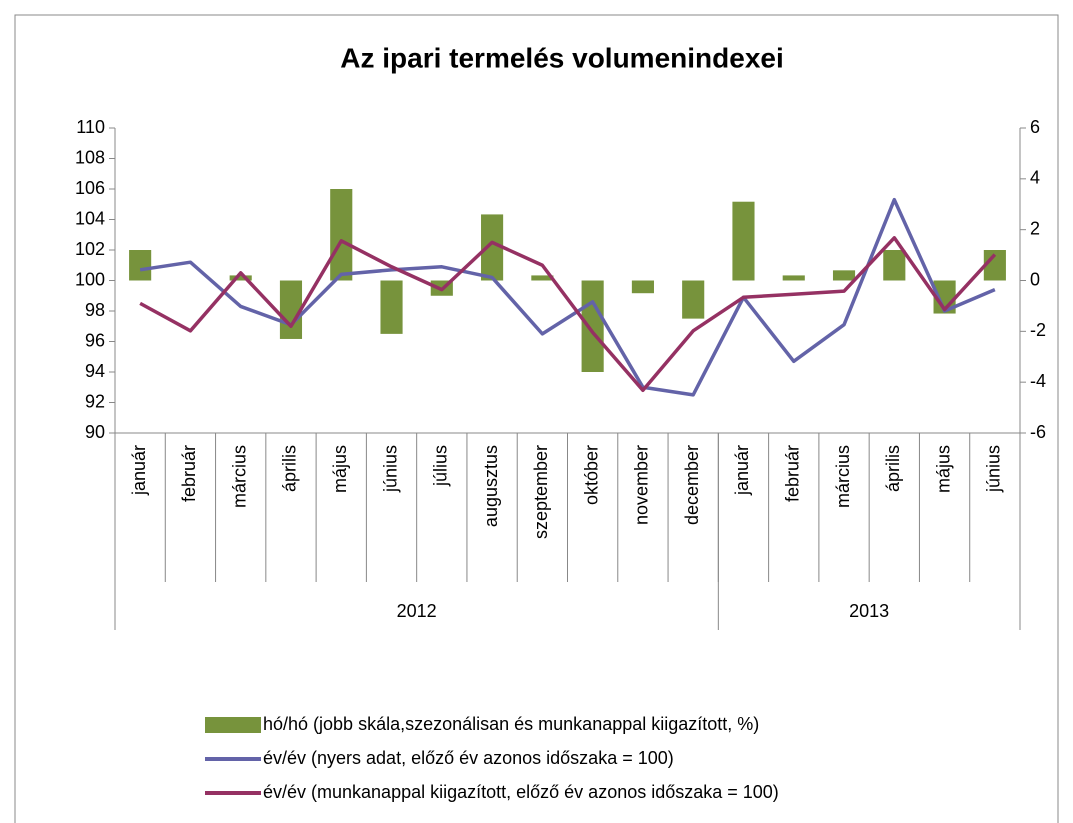 The image size is (1073, 823). What do you see at coordinates (95, 401) in the screenshot?
I see `y-tick-label: 92` at bounding box center [95, 401].